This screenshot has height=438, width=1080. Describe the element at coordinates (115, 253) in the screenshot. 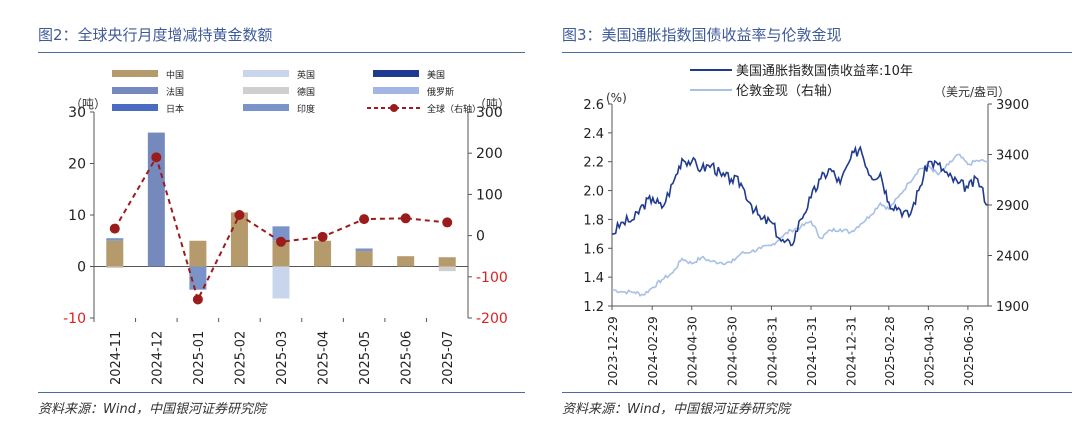

I see `bar-中国-2024-11` at that location.